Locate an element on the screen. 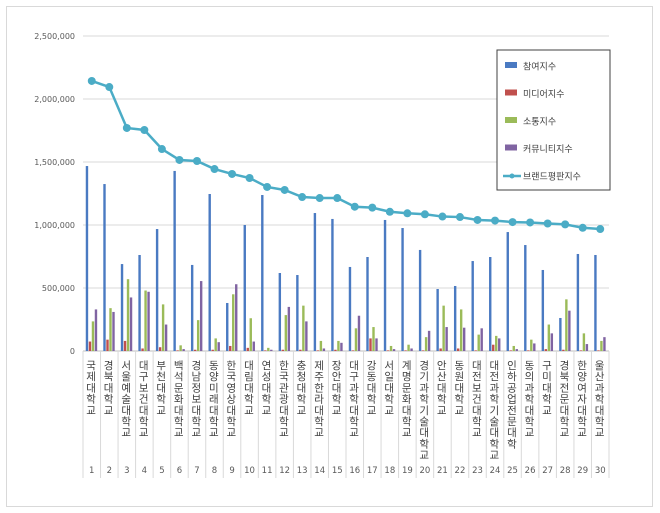 This screenshot has width=660, height=513. rank-label: 29 is located at coordinates (582, 471).